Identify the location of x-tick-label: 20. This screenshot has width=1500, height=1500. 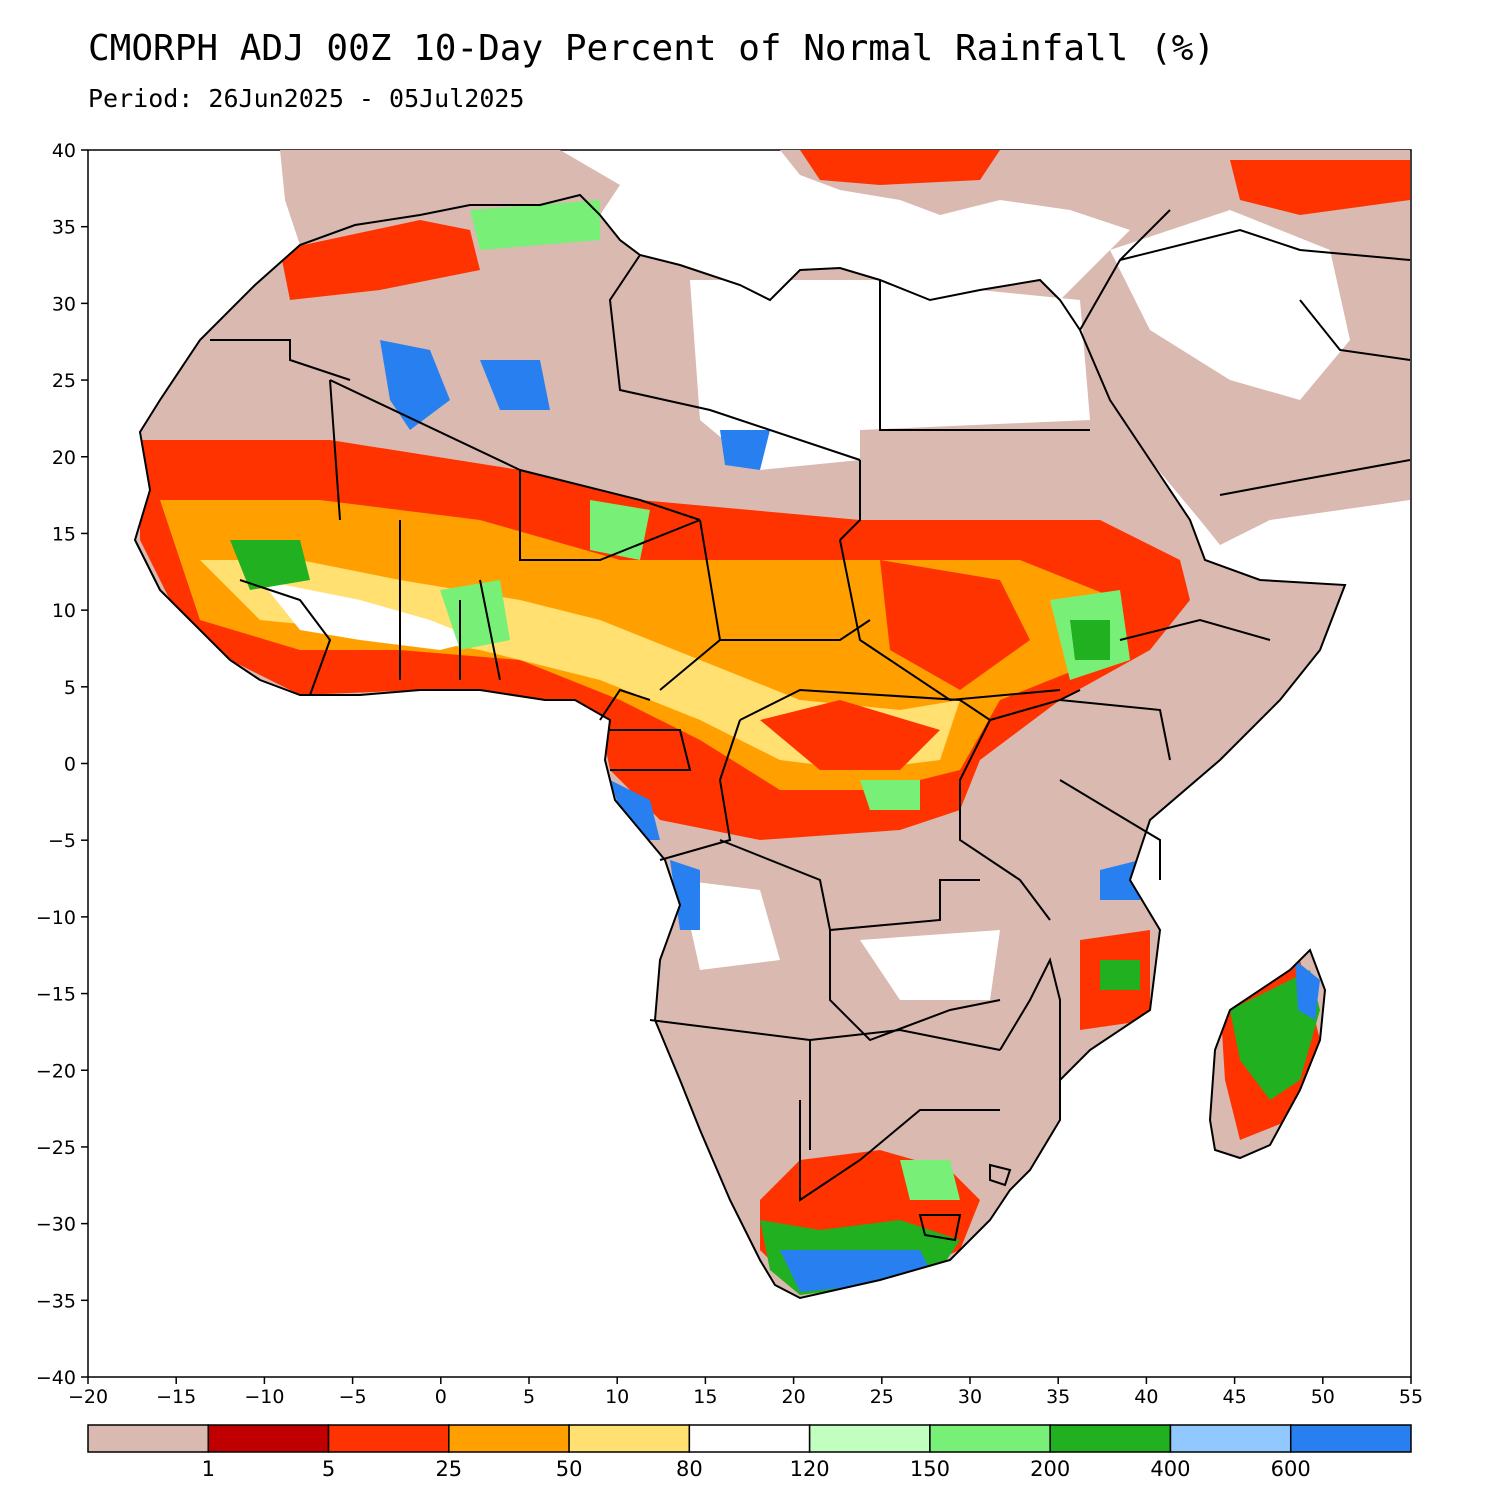
(794, 1397).